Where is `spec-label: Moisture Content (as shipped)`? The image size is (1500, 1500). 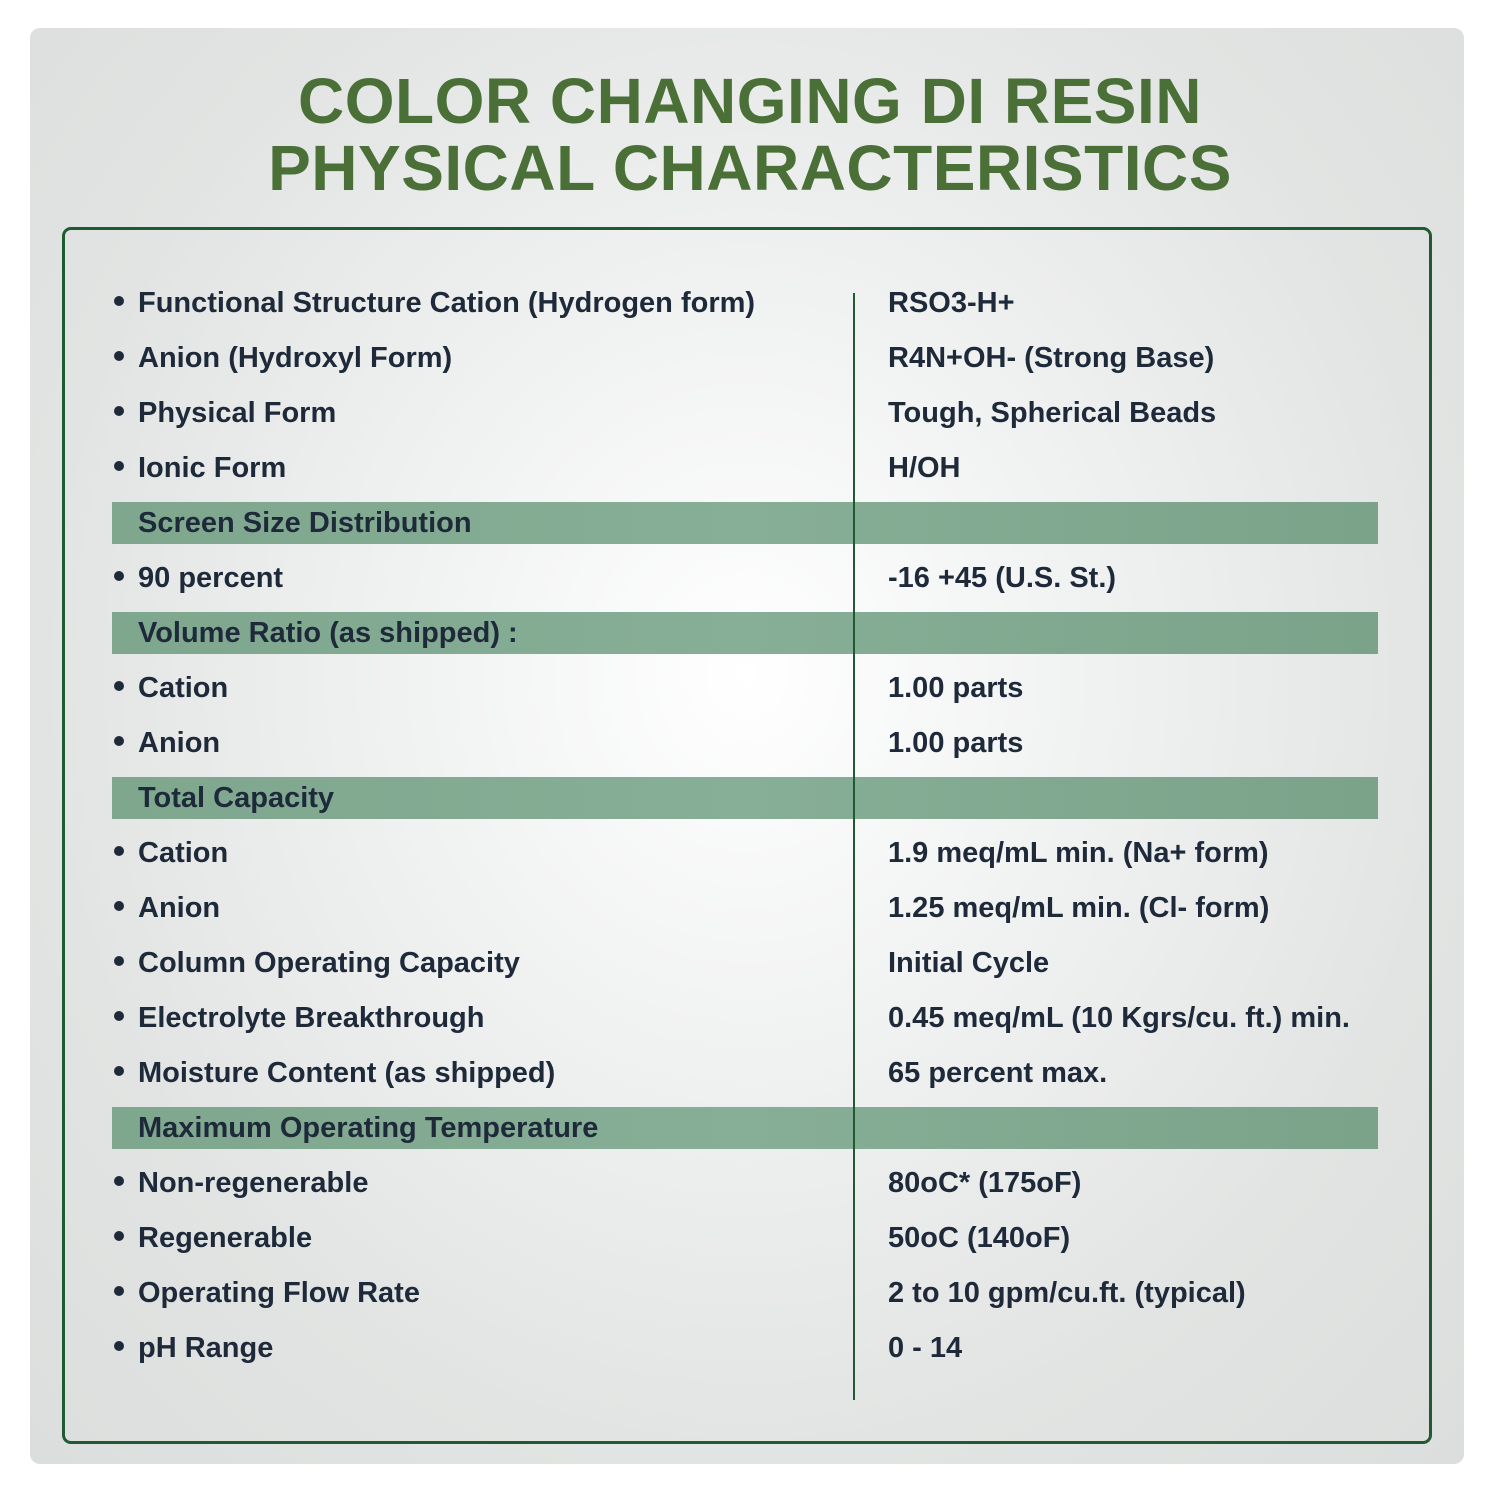 spec-label: Moisture Content (as shipped) is located at coordinates (347, 1073).